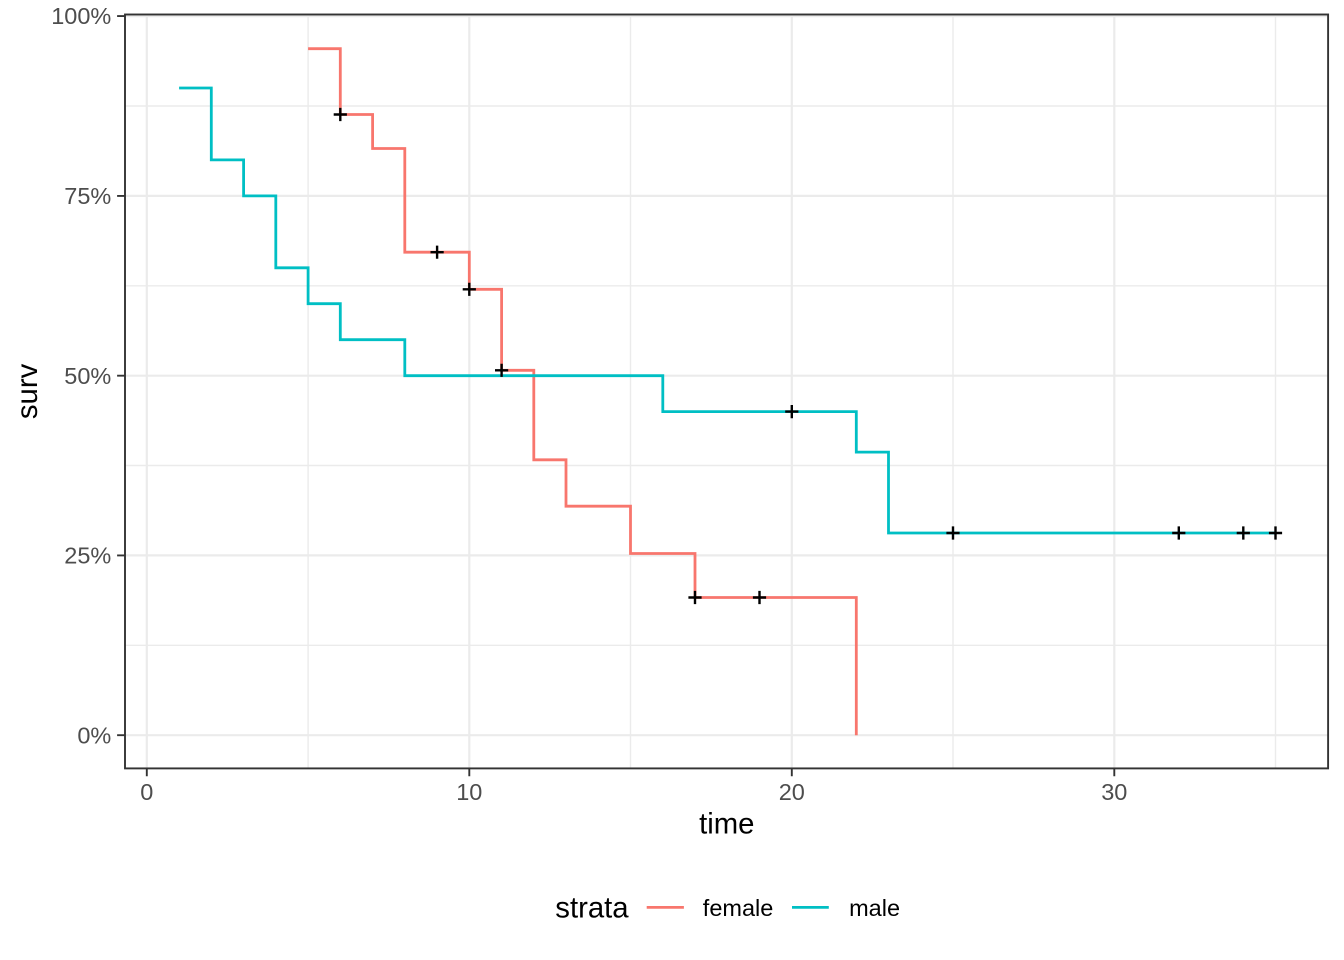 This screenshot has height=960, width=1344. Describe the element at coordinates (81, 16) in the screenshot. I see `svg-text: 100%` at that location.